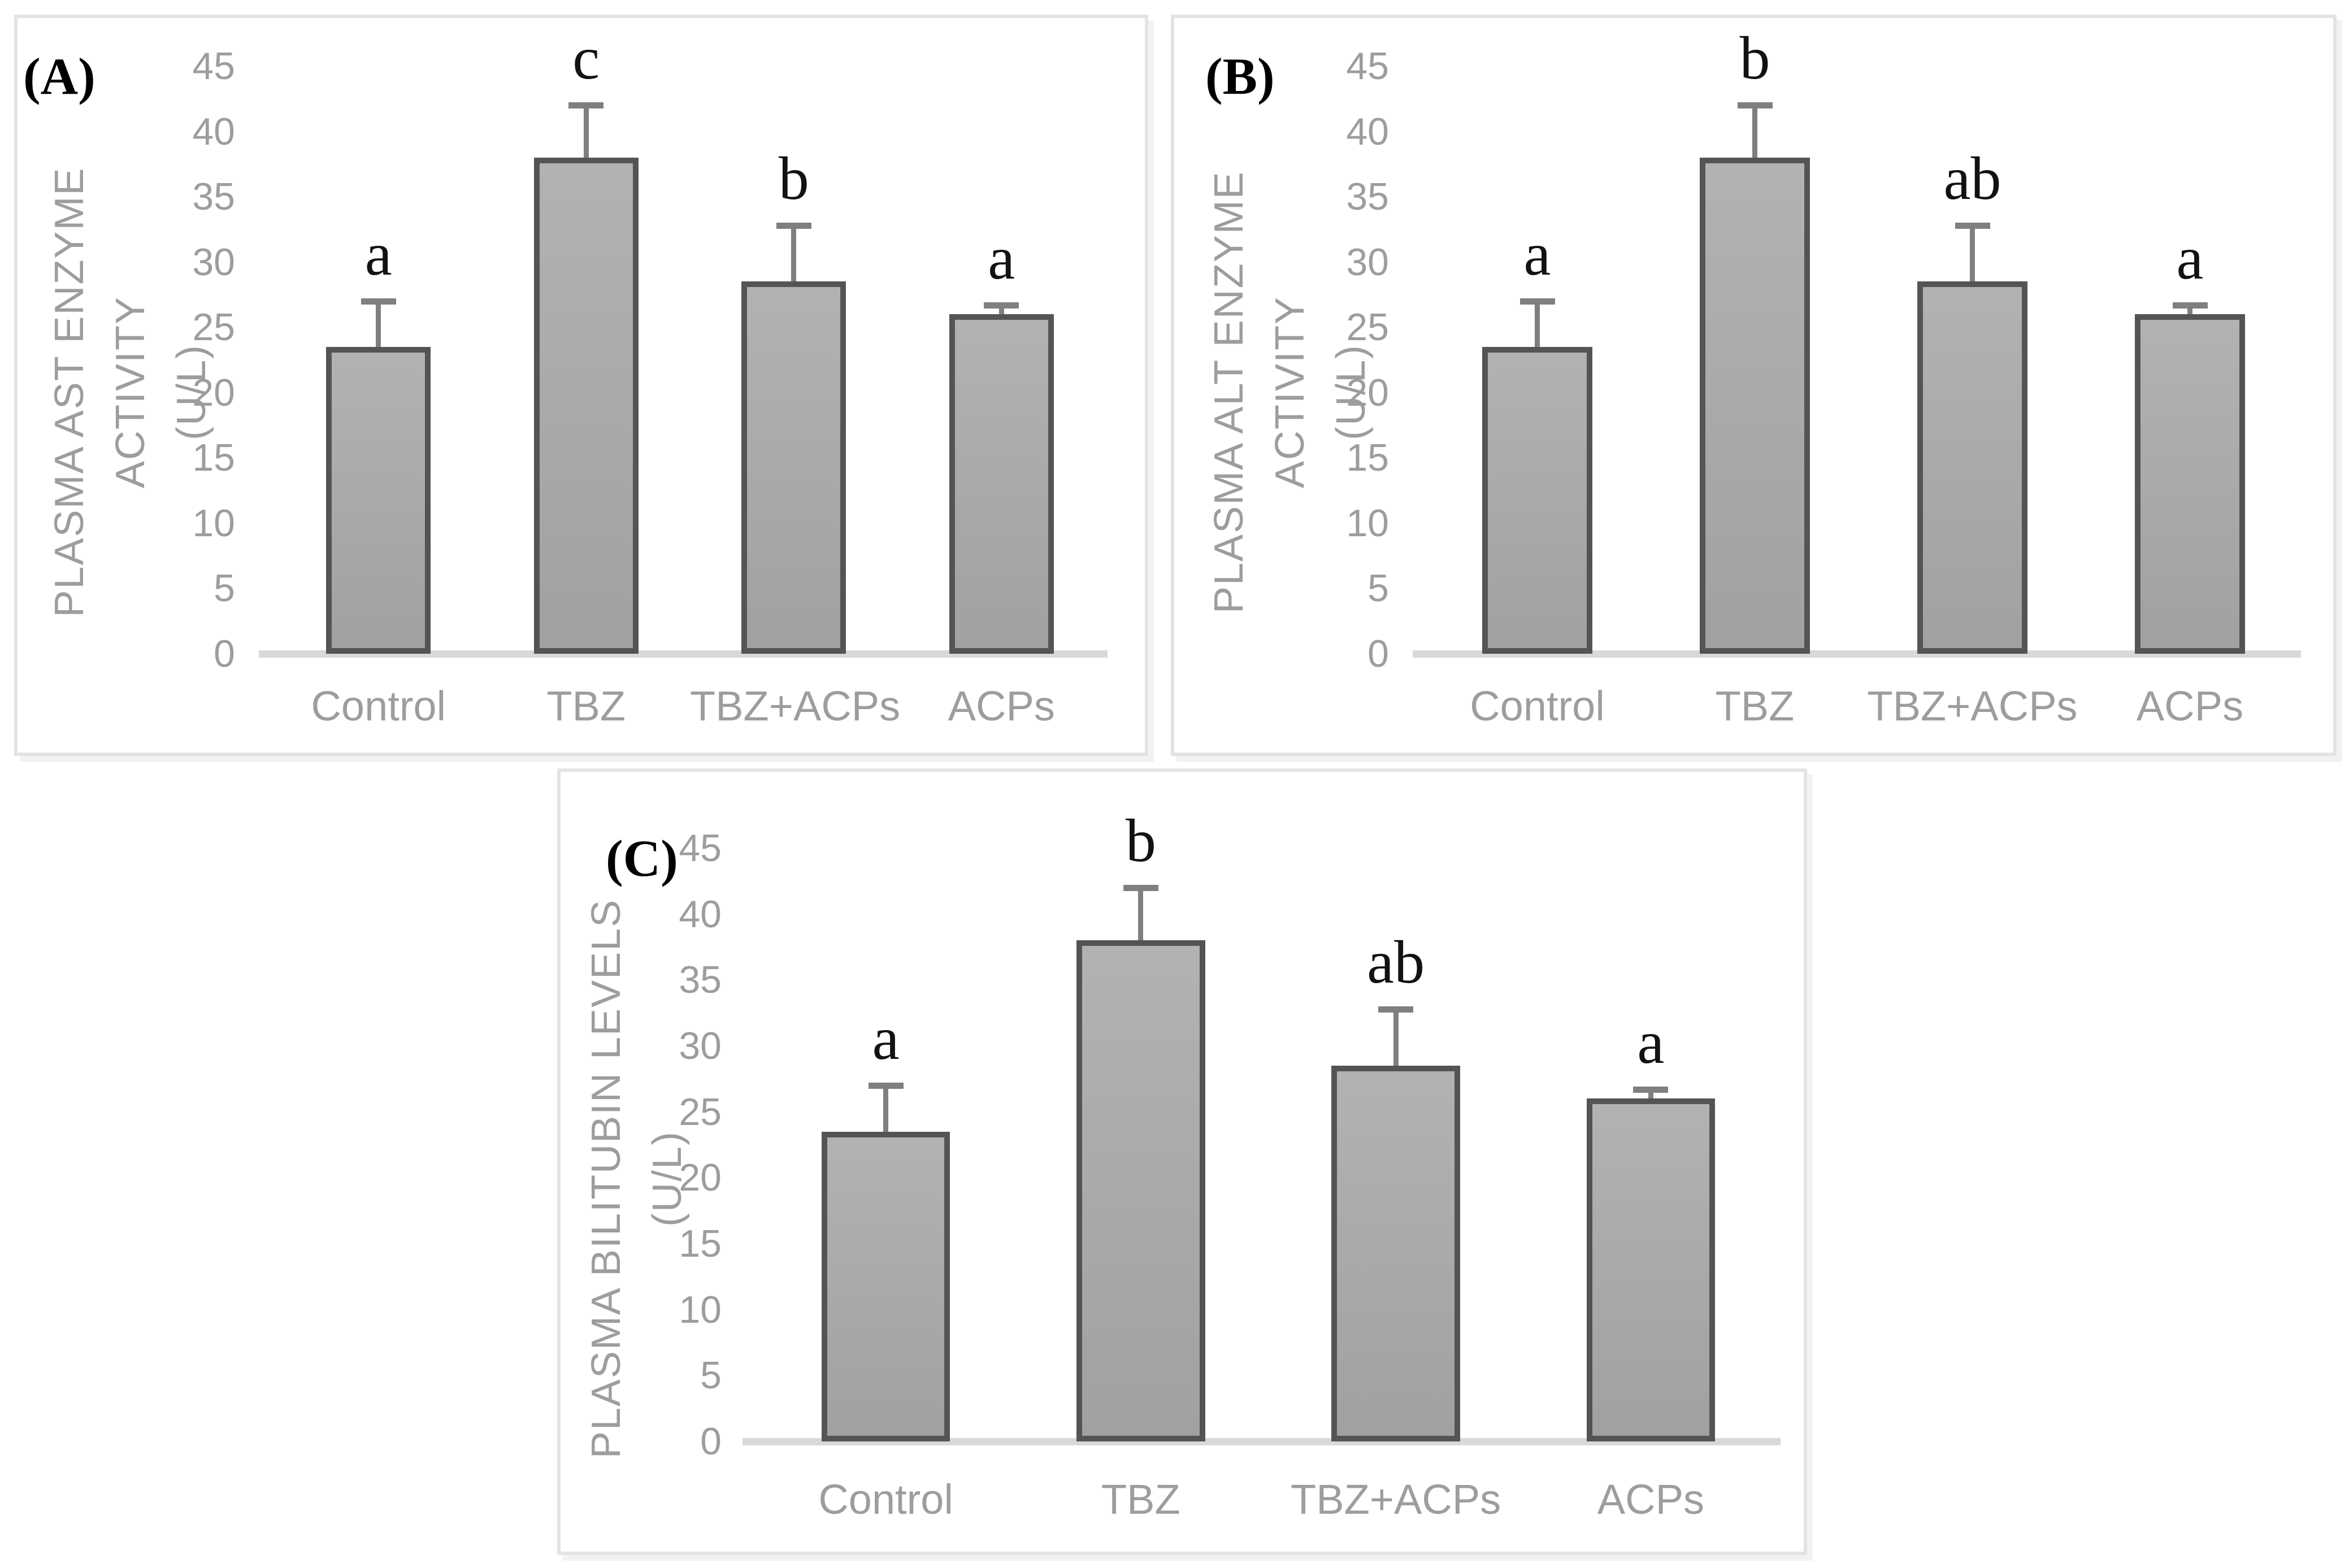 Image resolution: width=2349 pixels, height=1568 pixels. I want to click on panel-letter-B: (B), so click(1240, 76).